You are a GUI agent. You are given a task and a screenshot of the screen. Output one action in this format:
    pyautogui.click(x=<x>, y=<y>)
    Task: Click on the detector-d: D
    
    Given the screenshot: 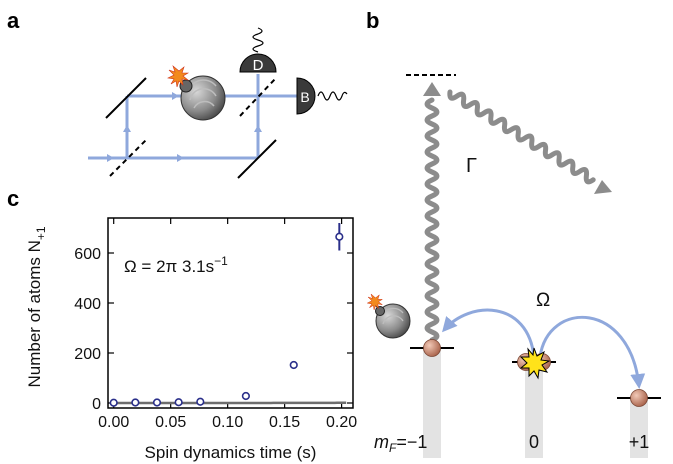 What is the action you would take?
    pyautogui.click(x=258, y=50)
    